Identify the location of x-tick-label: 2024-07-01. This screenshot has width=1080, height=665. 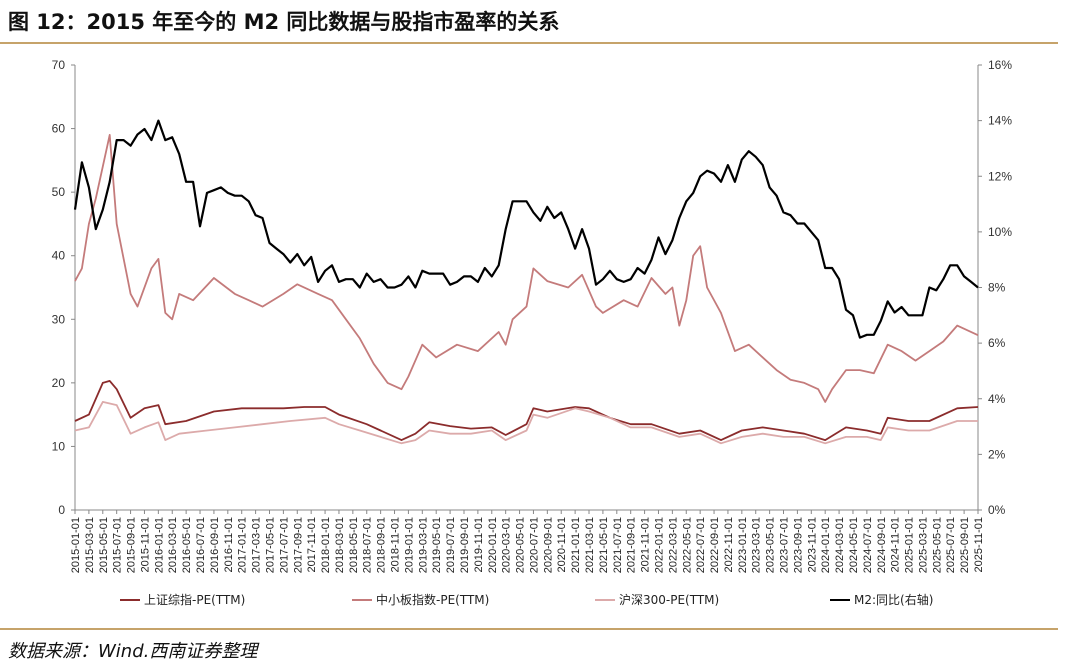
(868, 545).